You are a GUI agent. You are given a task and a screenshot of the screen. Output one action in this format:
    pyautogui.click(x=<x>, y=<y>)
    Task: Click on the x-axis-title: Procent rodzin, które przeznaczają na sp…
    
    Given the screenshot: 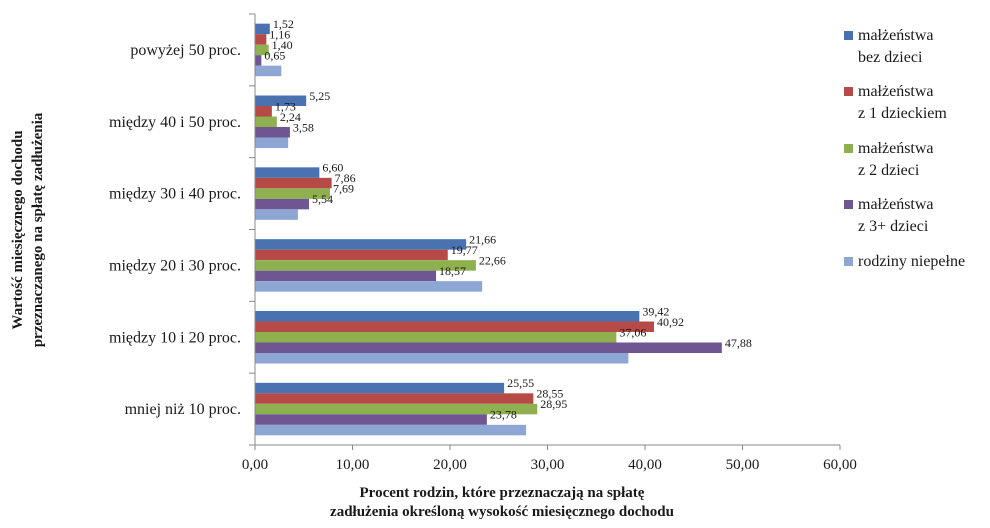 What is the action you would take?
    pyautogui.click(x=502, y=493)
    